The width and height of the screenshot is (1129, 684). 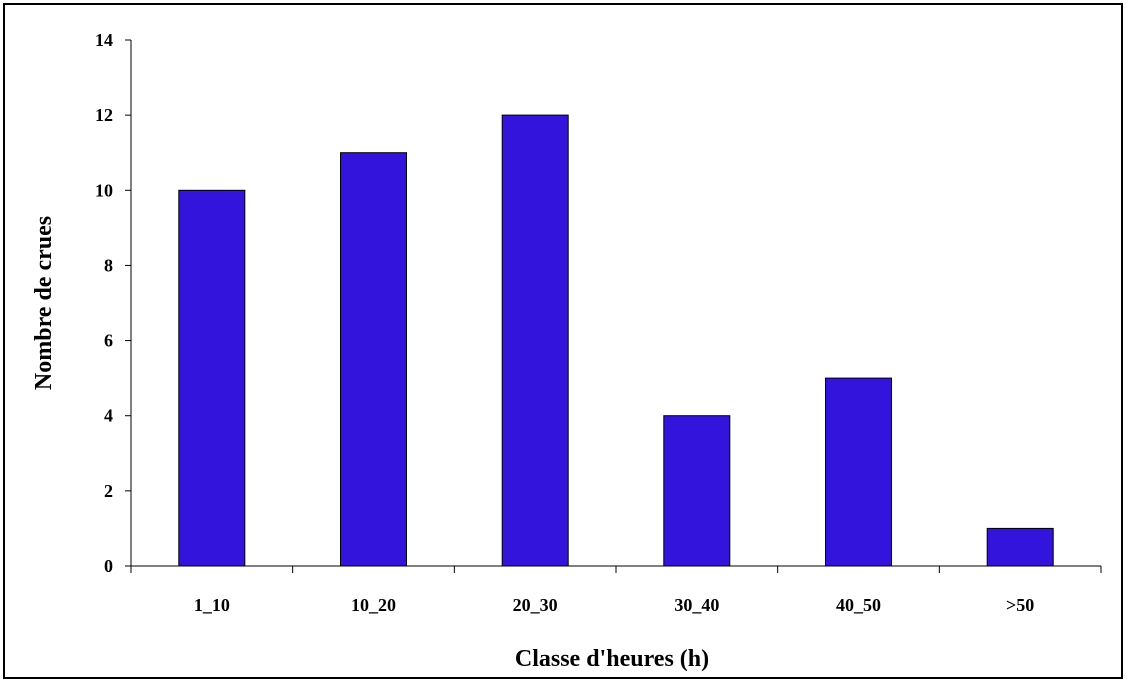 What do you see at coordinates (612, 659) in the screenshot?
I see `x-axis-title: Classe d'heures (h)` at bounding box center [612, 659].